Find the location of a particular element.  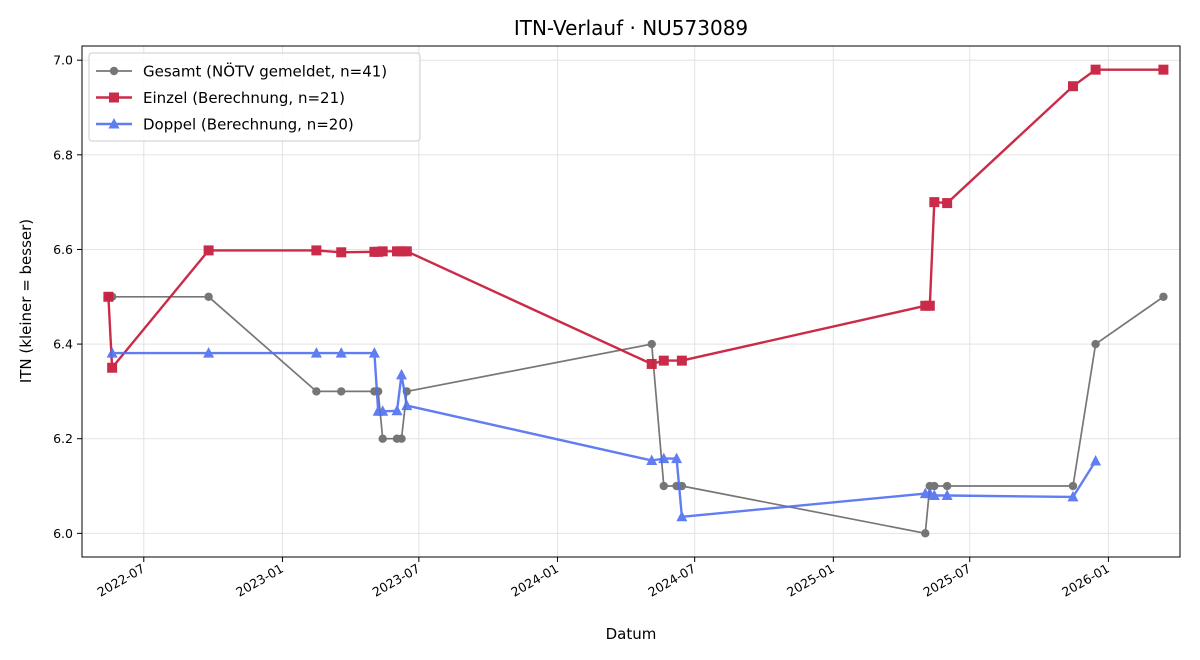

y-tick-label: 6.2 is located at coordinates (63, 438).